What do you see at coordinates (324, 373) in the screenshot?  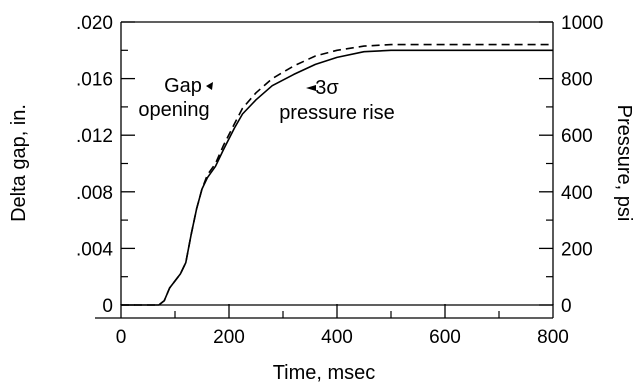 I see `x-axis-title: Time, msec` at bounding box center [324, 373].